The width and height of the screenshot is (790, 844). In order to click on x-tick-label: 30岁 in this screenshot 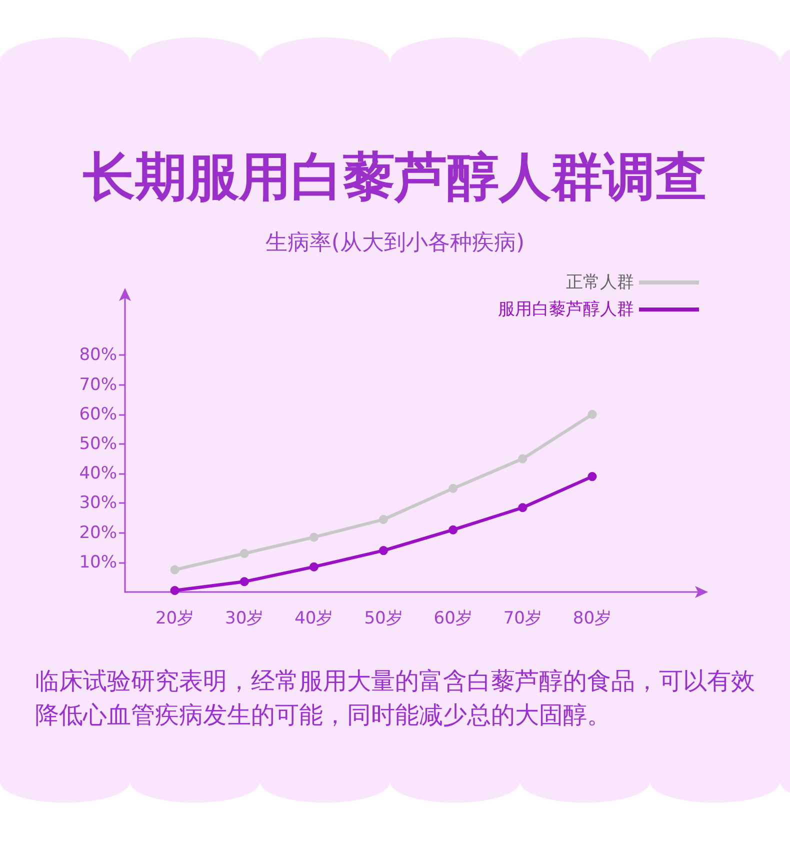, I will do `click(244, 618)`.